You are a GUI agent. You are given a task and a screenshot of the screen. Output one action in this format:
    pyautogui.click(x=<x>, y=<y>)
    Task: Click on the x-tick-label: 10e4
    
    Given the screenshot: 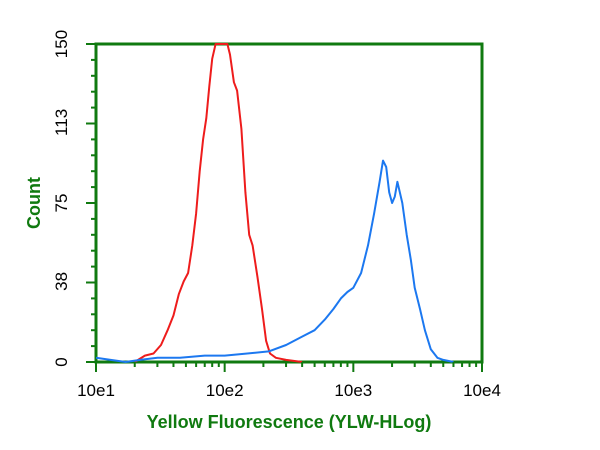 What is the action you would take?
    pyautogui.click(x=482, y=390)
    